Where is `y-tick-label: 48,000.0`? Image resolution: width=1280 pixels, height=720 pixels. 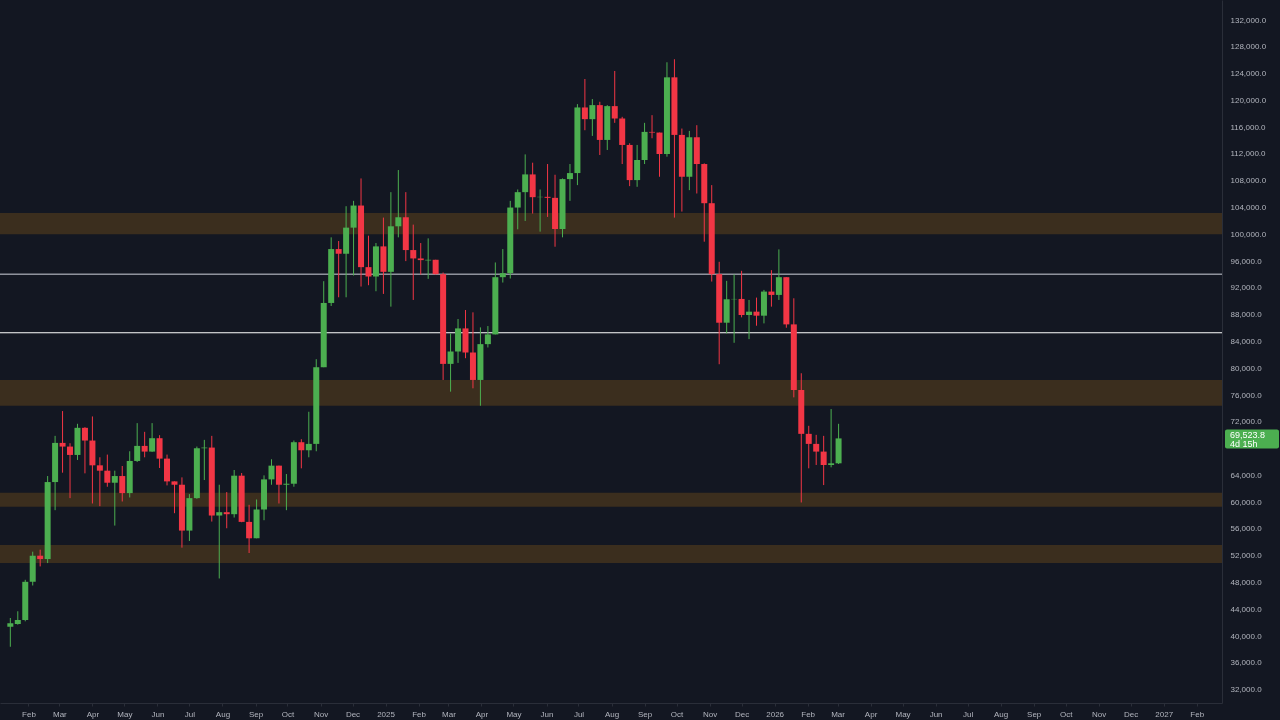 y-tick-label: 48,000.0 is located at coordinates (1246, 582).